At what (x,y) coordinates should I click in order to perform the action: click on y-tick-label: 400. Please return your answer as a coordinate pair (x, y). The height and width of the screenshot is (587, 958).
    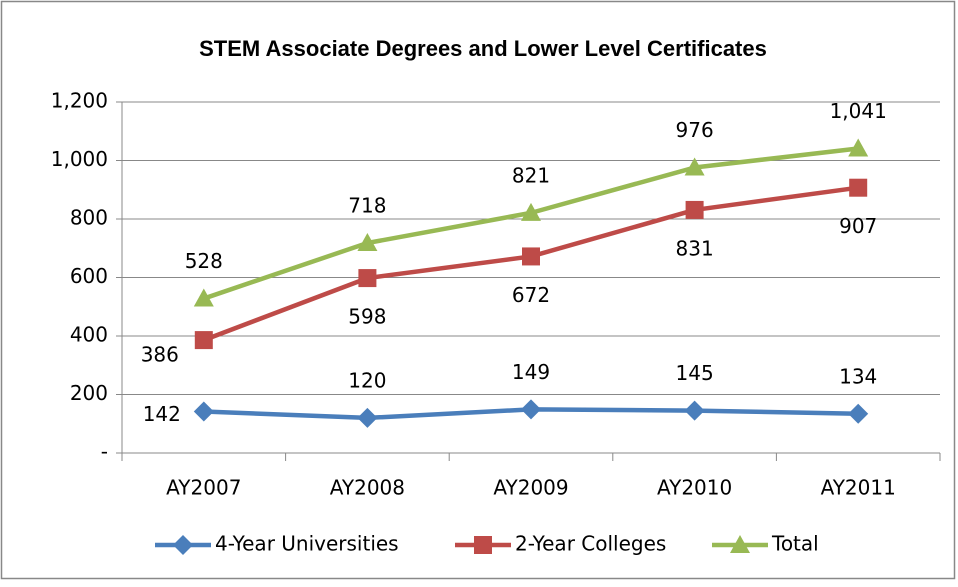
    Looking at the image, I should click on (89, 335).